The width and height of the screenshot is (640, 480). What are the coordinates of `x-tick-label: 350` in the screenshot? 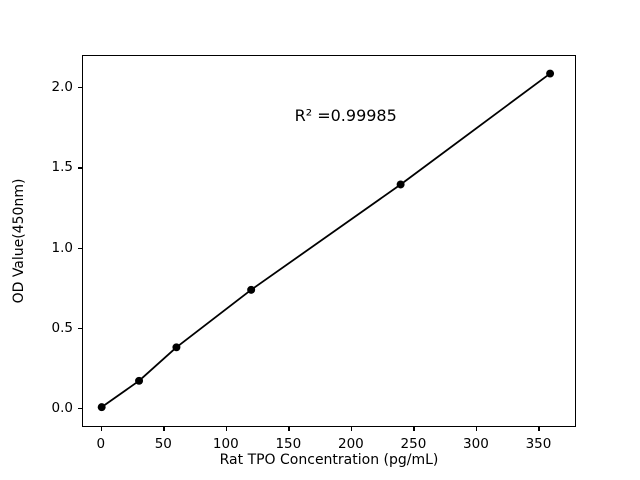 It's located at (538, 444).